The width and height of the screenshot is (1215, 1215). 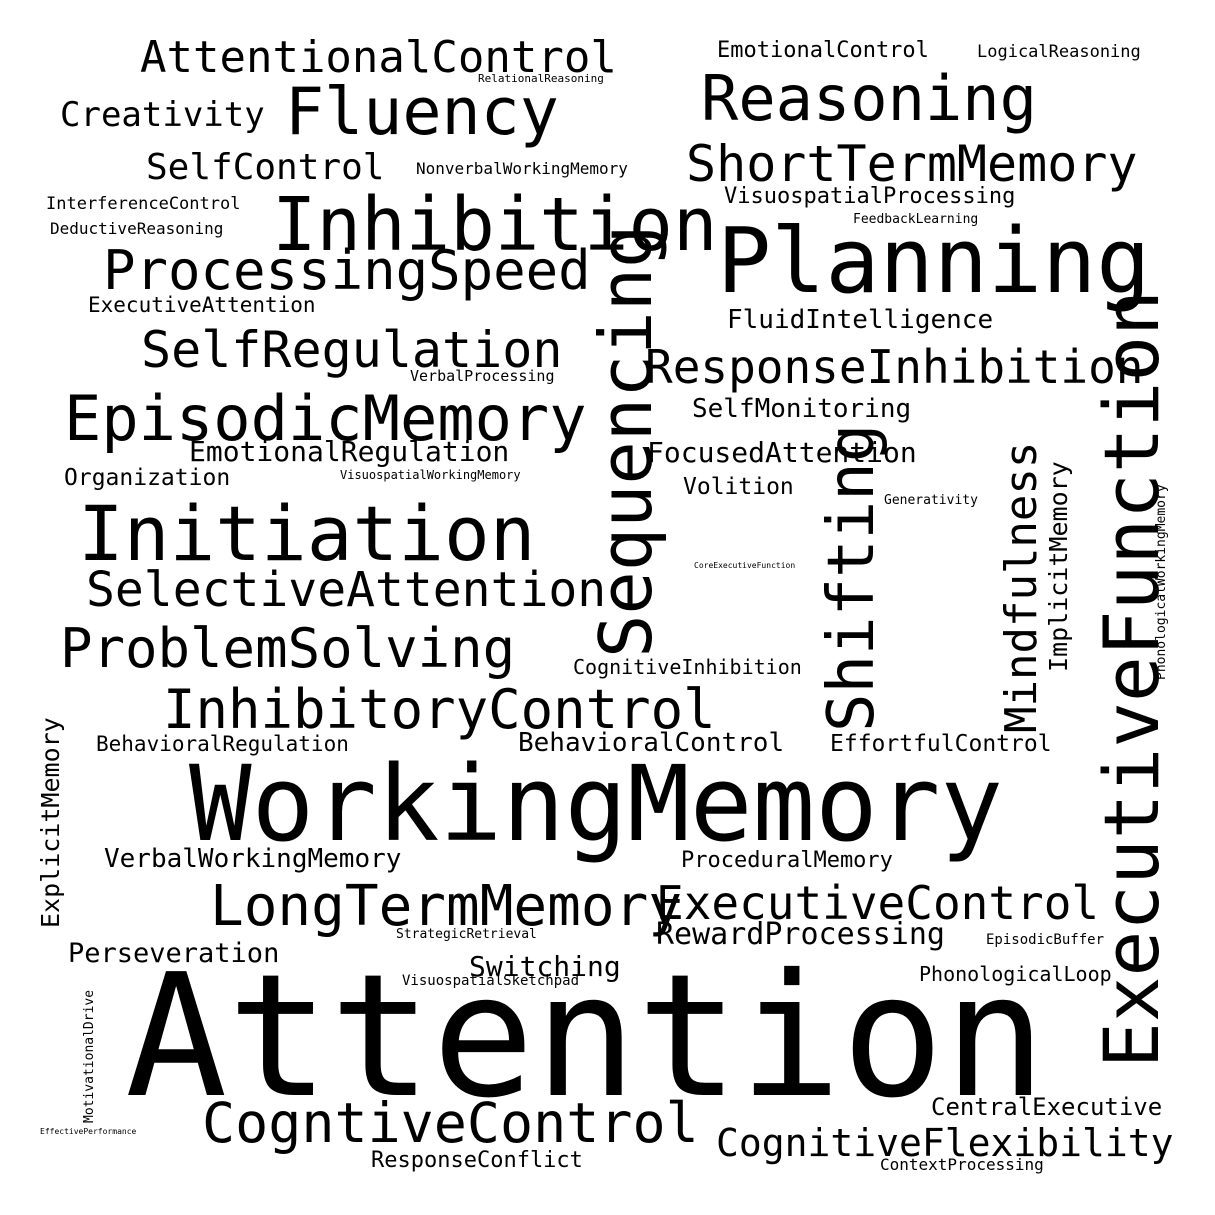 What do you see at coordinates (586, 1037) in the screenshot?
I see `word-attention: Attention` at bounding box center [586, 1037].